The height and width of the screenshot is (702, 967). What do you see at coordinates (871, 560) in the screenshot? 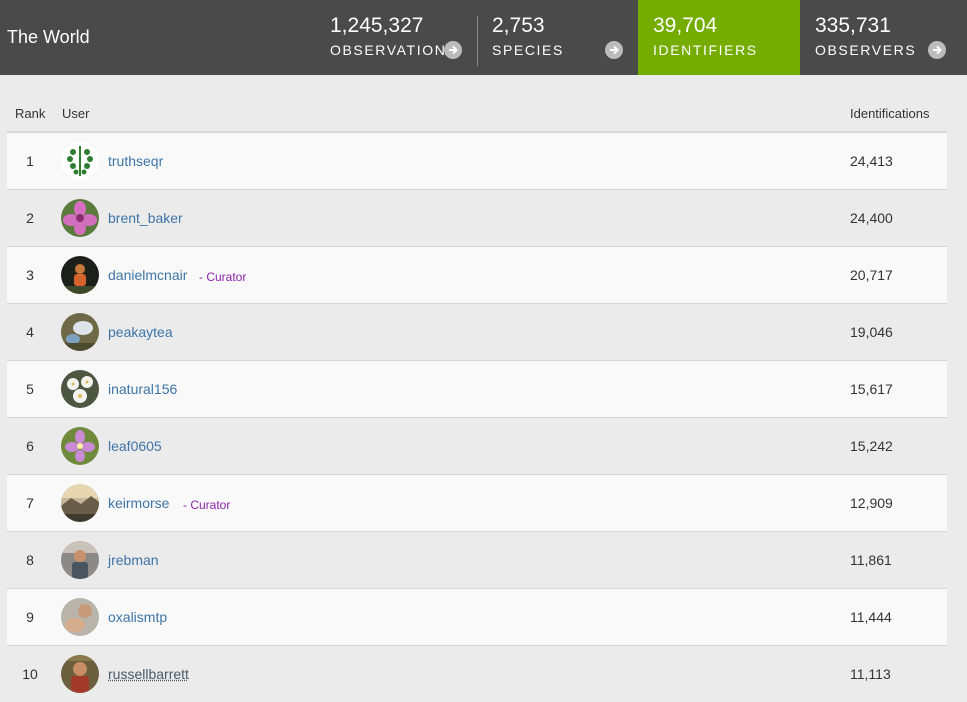
I see `identifications-cell: 11,861` at bounding box center [871, 560].